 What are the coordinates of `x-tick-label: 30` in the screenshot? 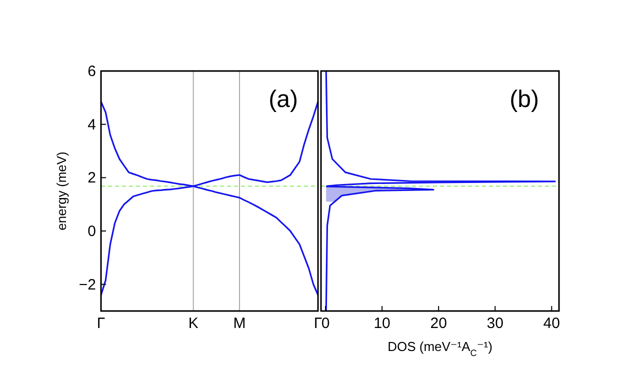 It's located at (495, 323).